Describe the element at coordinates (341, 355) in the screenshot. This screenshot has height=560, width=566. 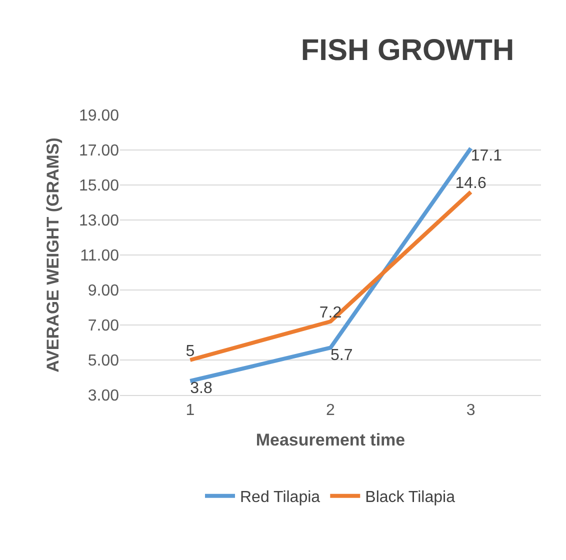
I see `data-label: 5.7` at that location.